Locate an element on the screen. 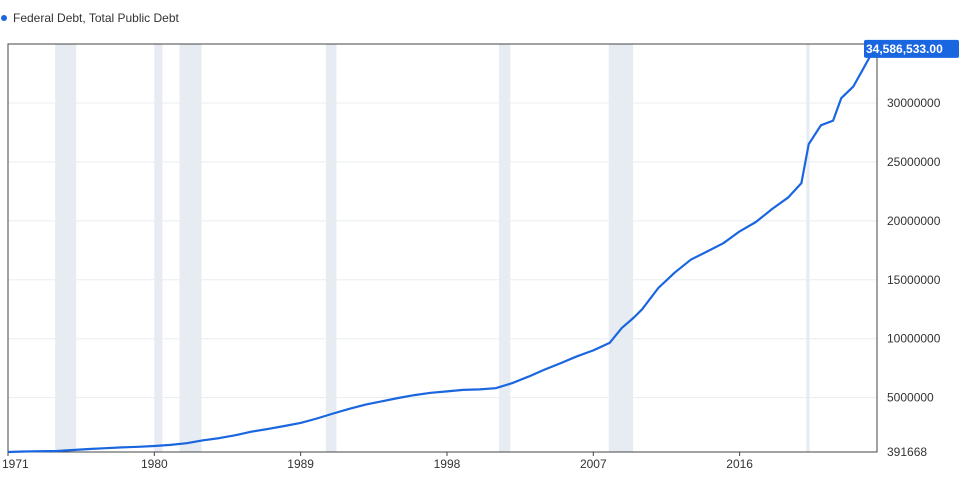  y-tick-label: 30000000 is located at coordinates (914, 103).